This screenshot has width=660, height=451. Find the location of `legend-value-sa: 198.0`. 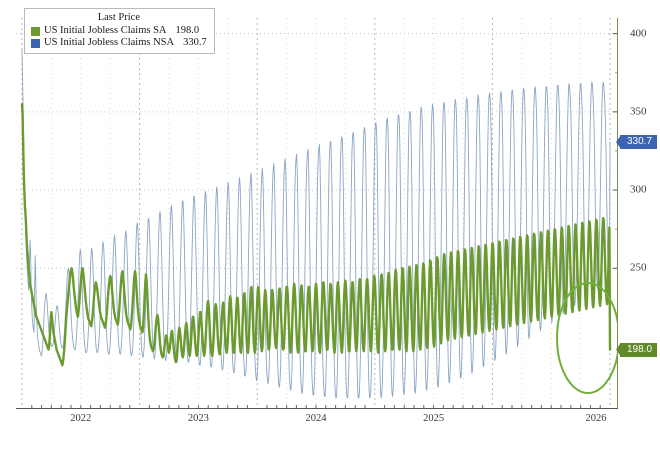

legend-value-sa: 198.0 is located at coordinates (187, 30).